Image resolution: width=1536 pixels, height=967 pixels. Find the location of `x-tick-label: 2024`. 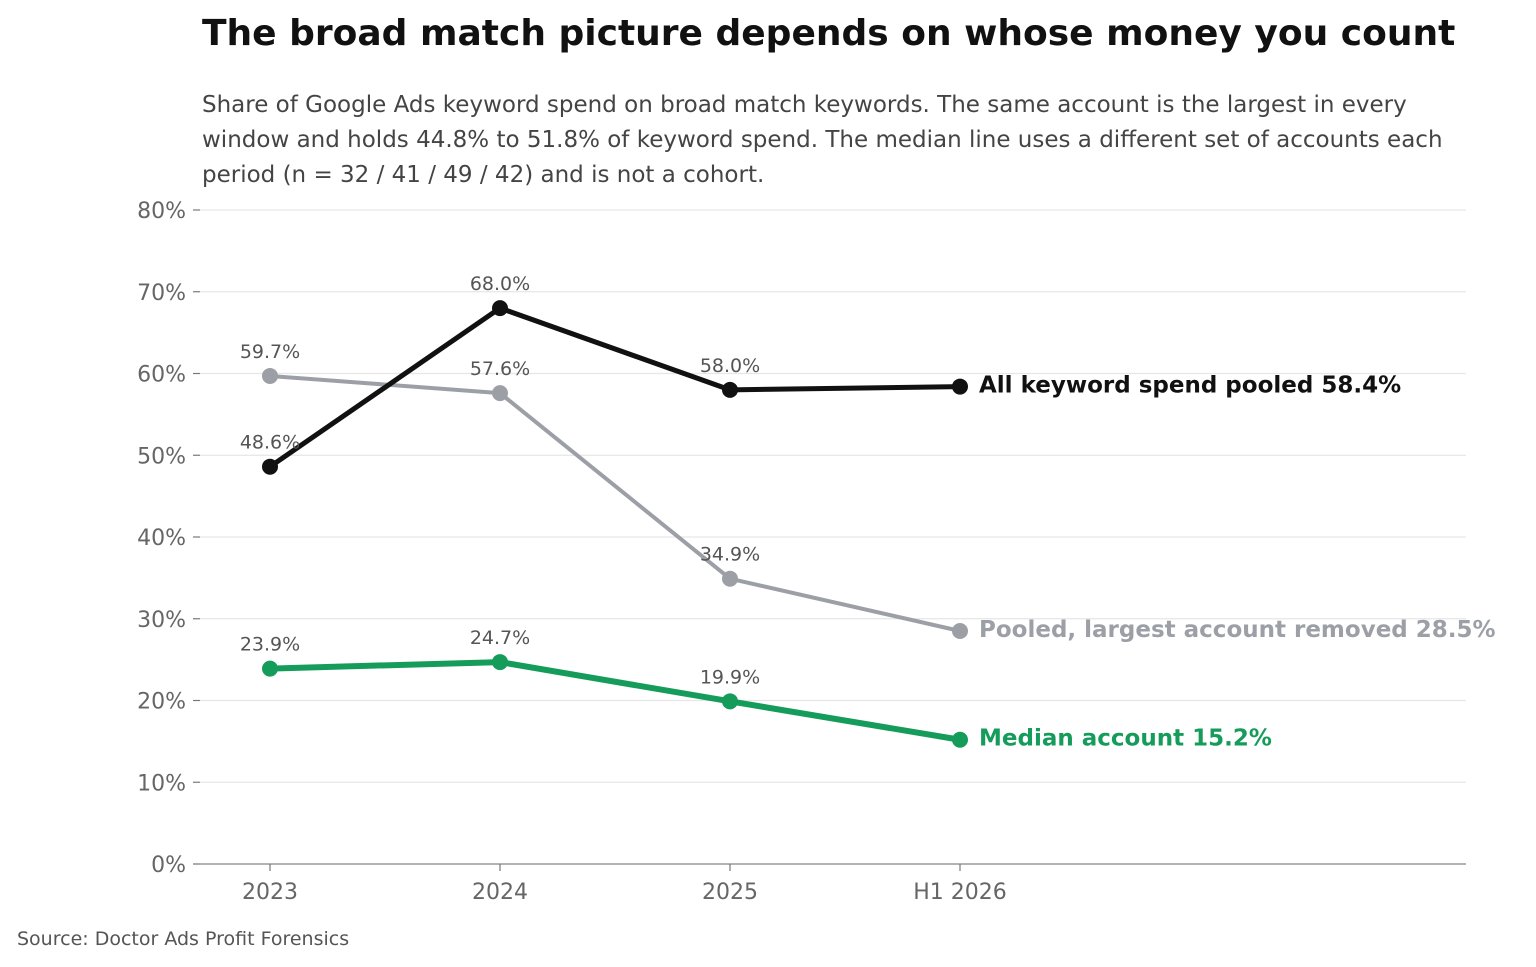

x-tick-label: 2024 is located at coordinates (500, 892).